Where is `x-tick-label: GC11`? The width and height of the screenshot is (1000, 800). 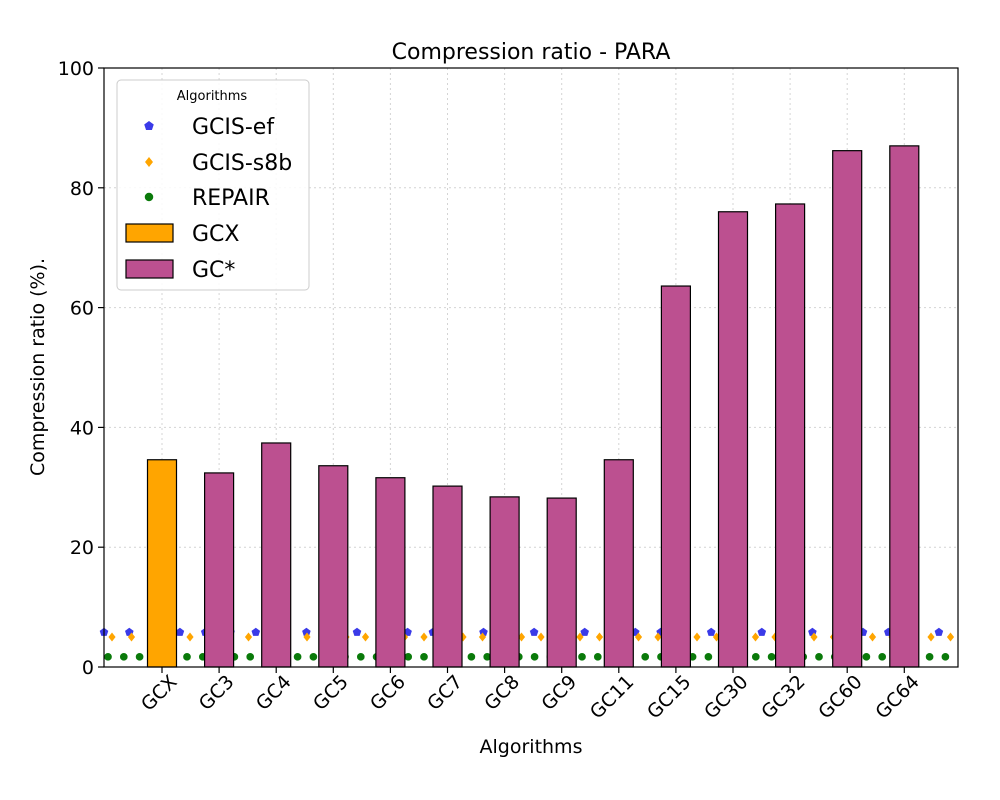
x-tick-label: GC11 is located at coordinates (612, 697).